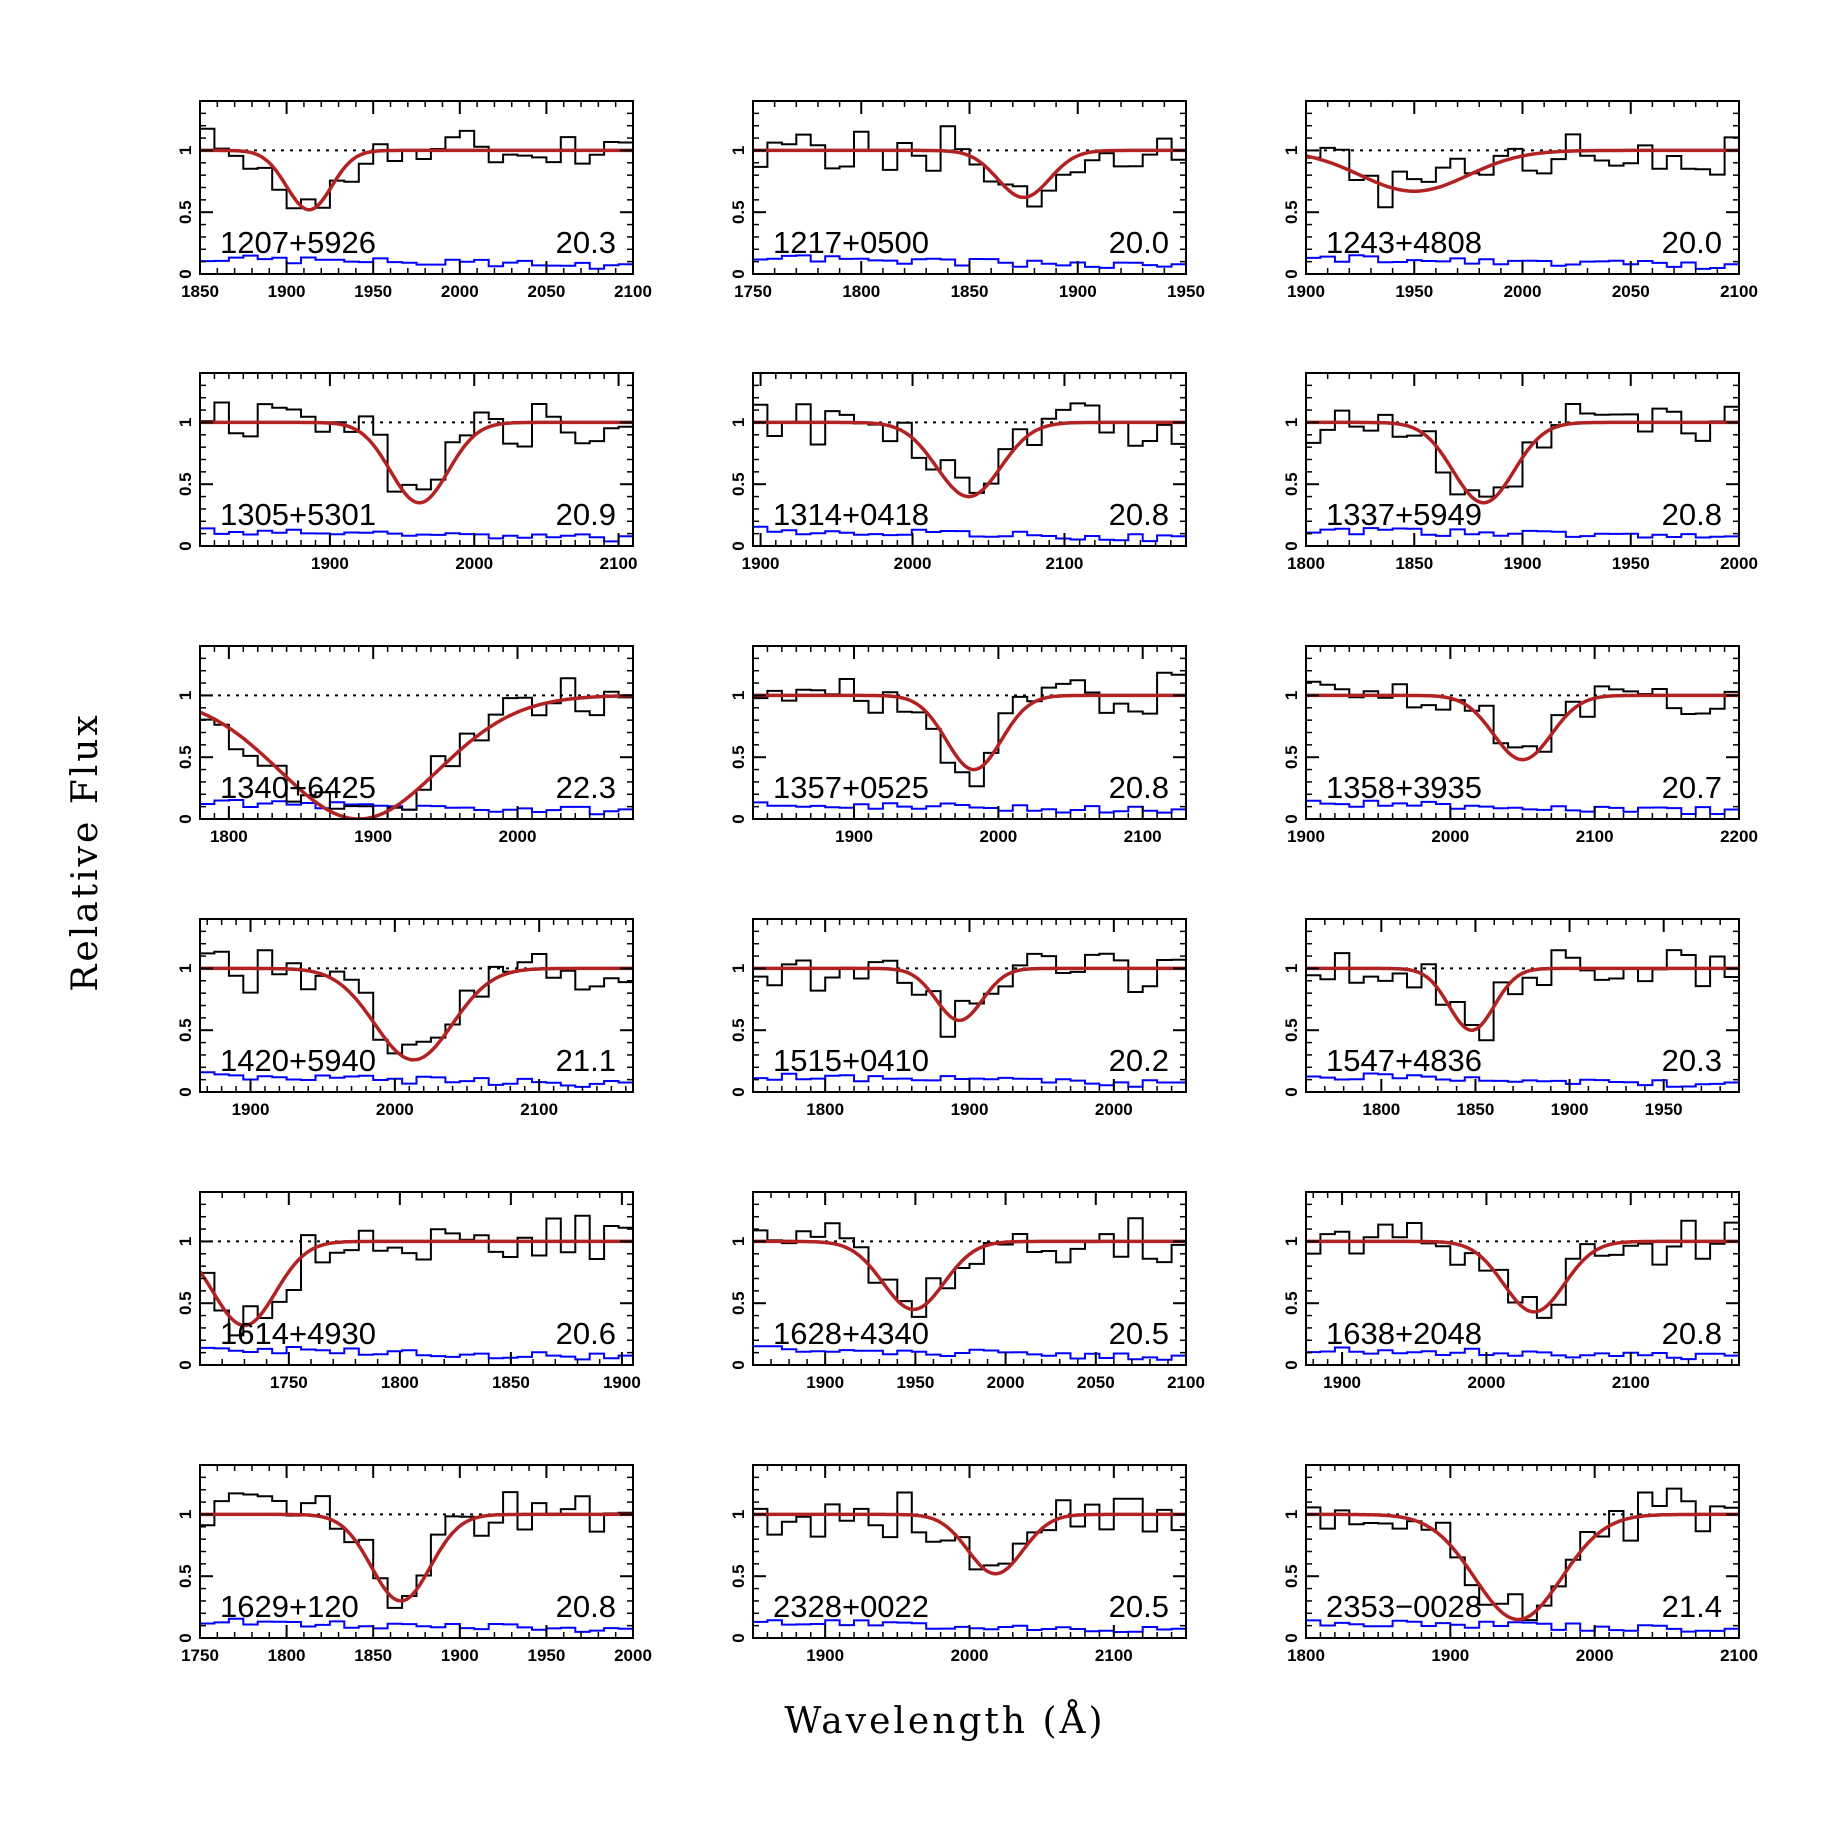  I want to click on column-density-value: 21.1, so click(586, 1060).